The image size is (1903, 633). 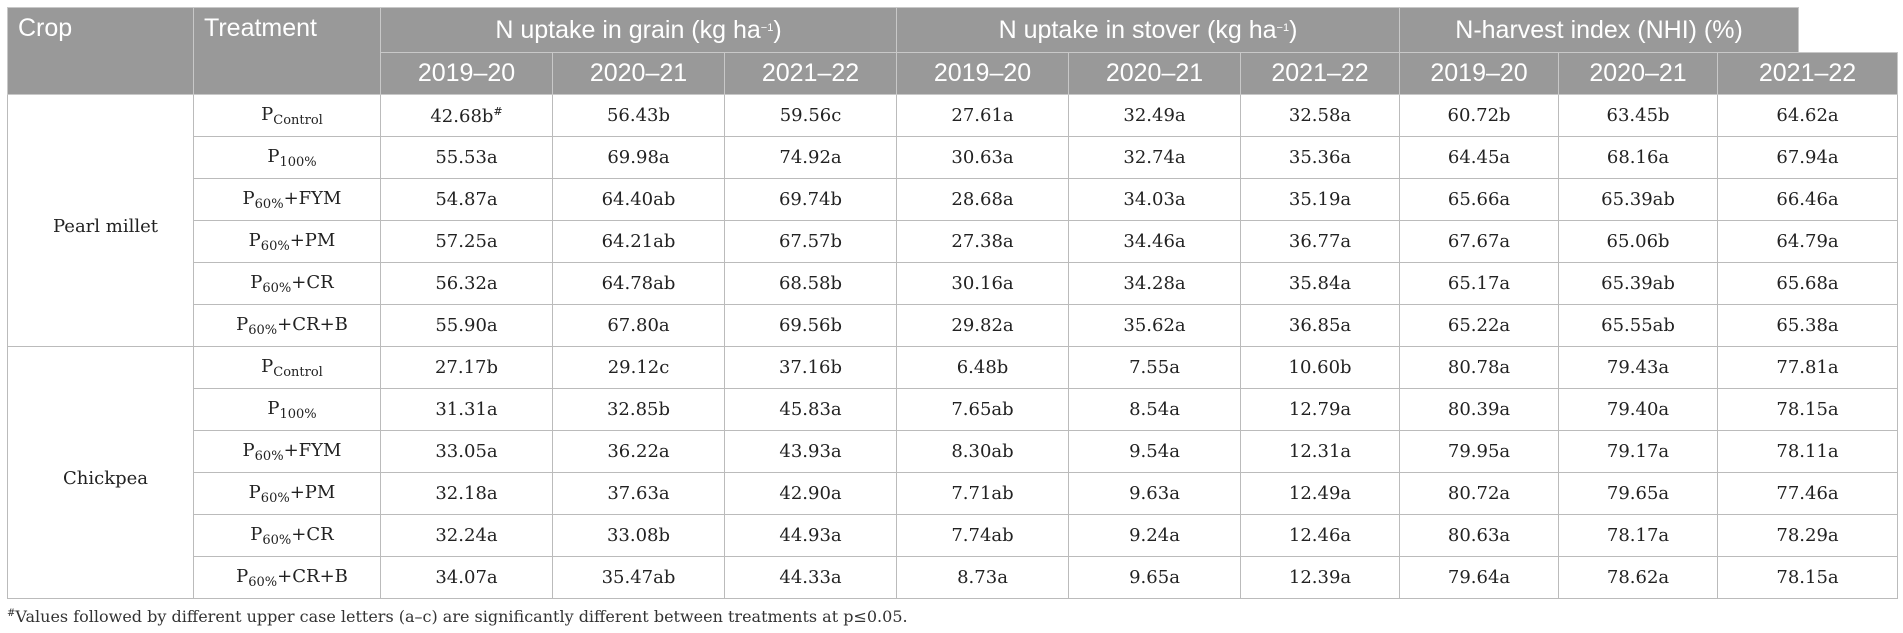 I want to click on value-cell: 32.49a, so click(x=1155, y=115).